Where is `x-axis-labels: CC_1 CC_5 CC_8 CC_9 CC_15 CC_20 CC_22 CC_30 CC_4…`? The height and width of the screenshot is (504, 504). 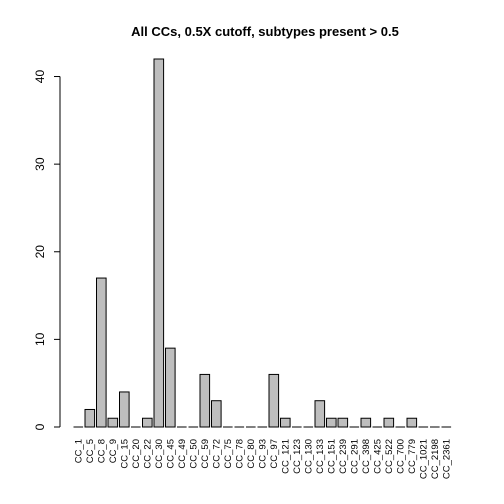 x-axis-labels: CC_1 CC_5 CC_8 CC_9 CC_15 CC_20 CC_22 CC_30 CC_4… is located at coordinates (262, 459).